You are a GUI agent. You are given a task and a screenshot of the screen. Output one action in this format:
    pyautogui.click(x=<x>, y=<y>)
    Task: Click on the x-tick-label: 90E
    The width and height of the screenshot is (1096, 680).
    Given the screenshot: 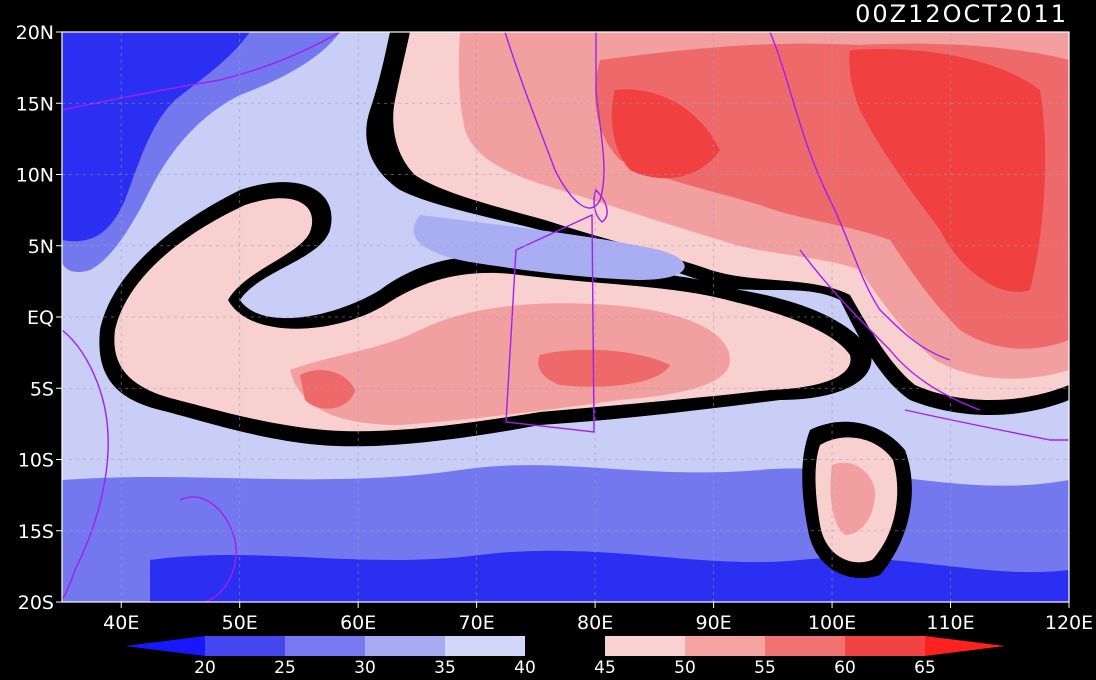 What is the action you would take?
    pyautogui.click(x=713, y=623)
    